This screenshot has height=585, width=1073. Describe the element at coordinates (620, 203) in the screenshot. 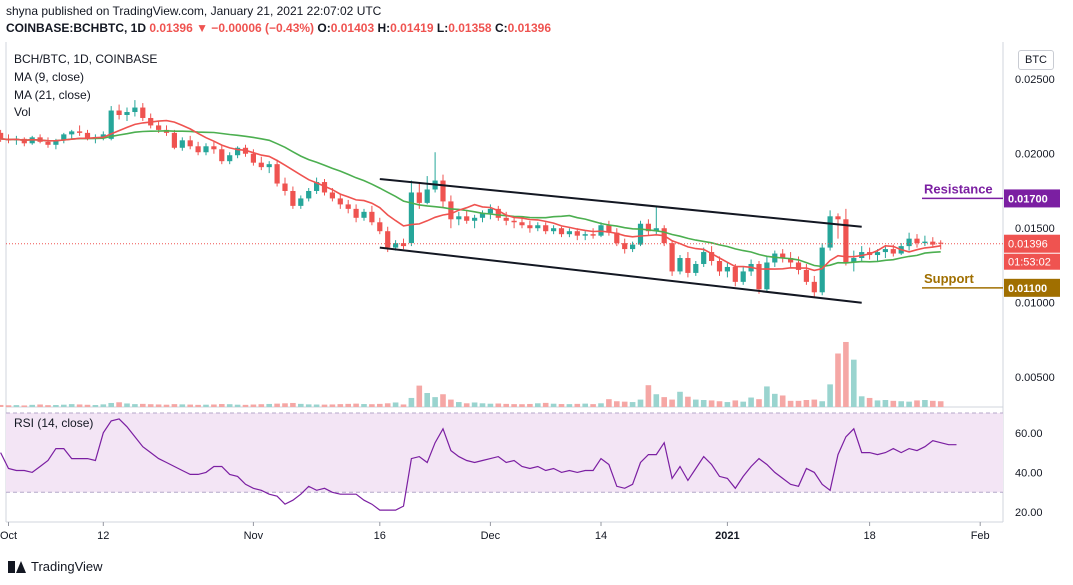

I see `channel-upper-line` at that location.